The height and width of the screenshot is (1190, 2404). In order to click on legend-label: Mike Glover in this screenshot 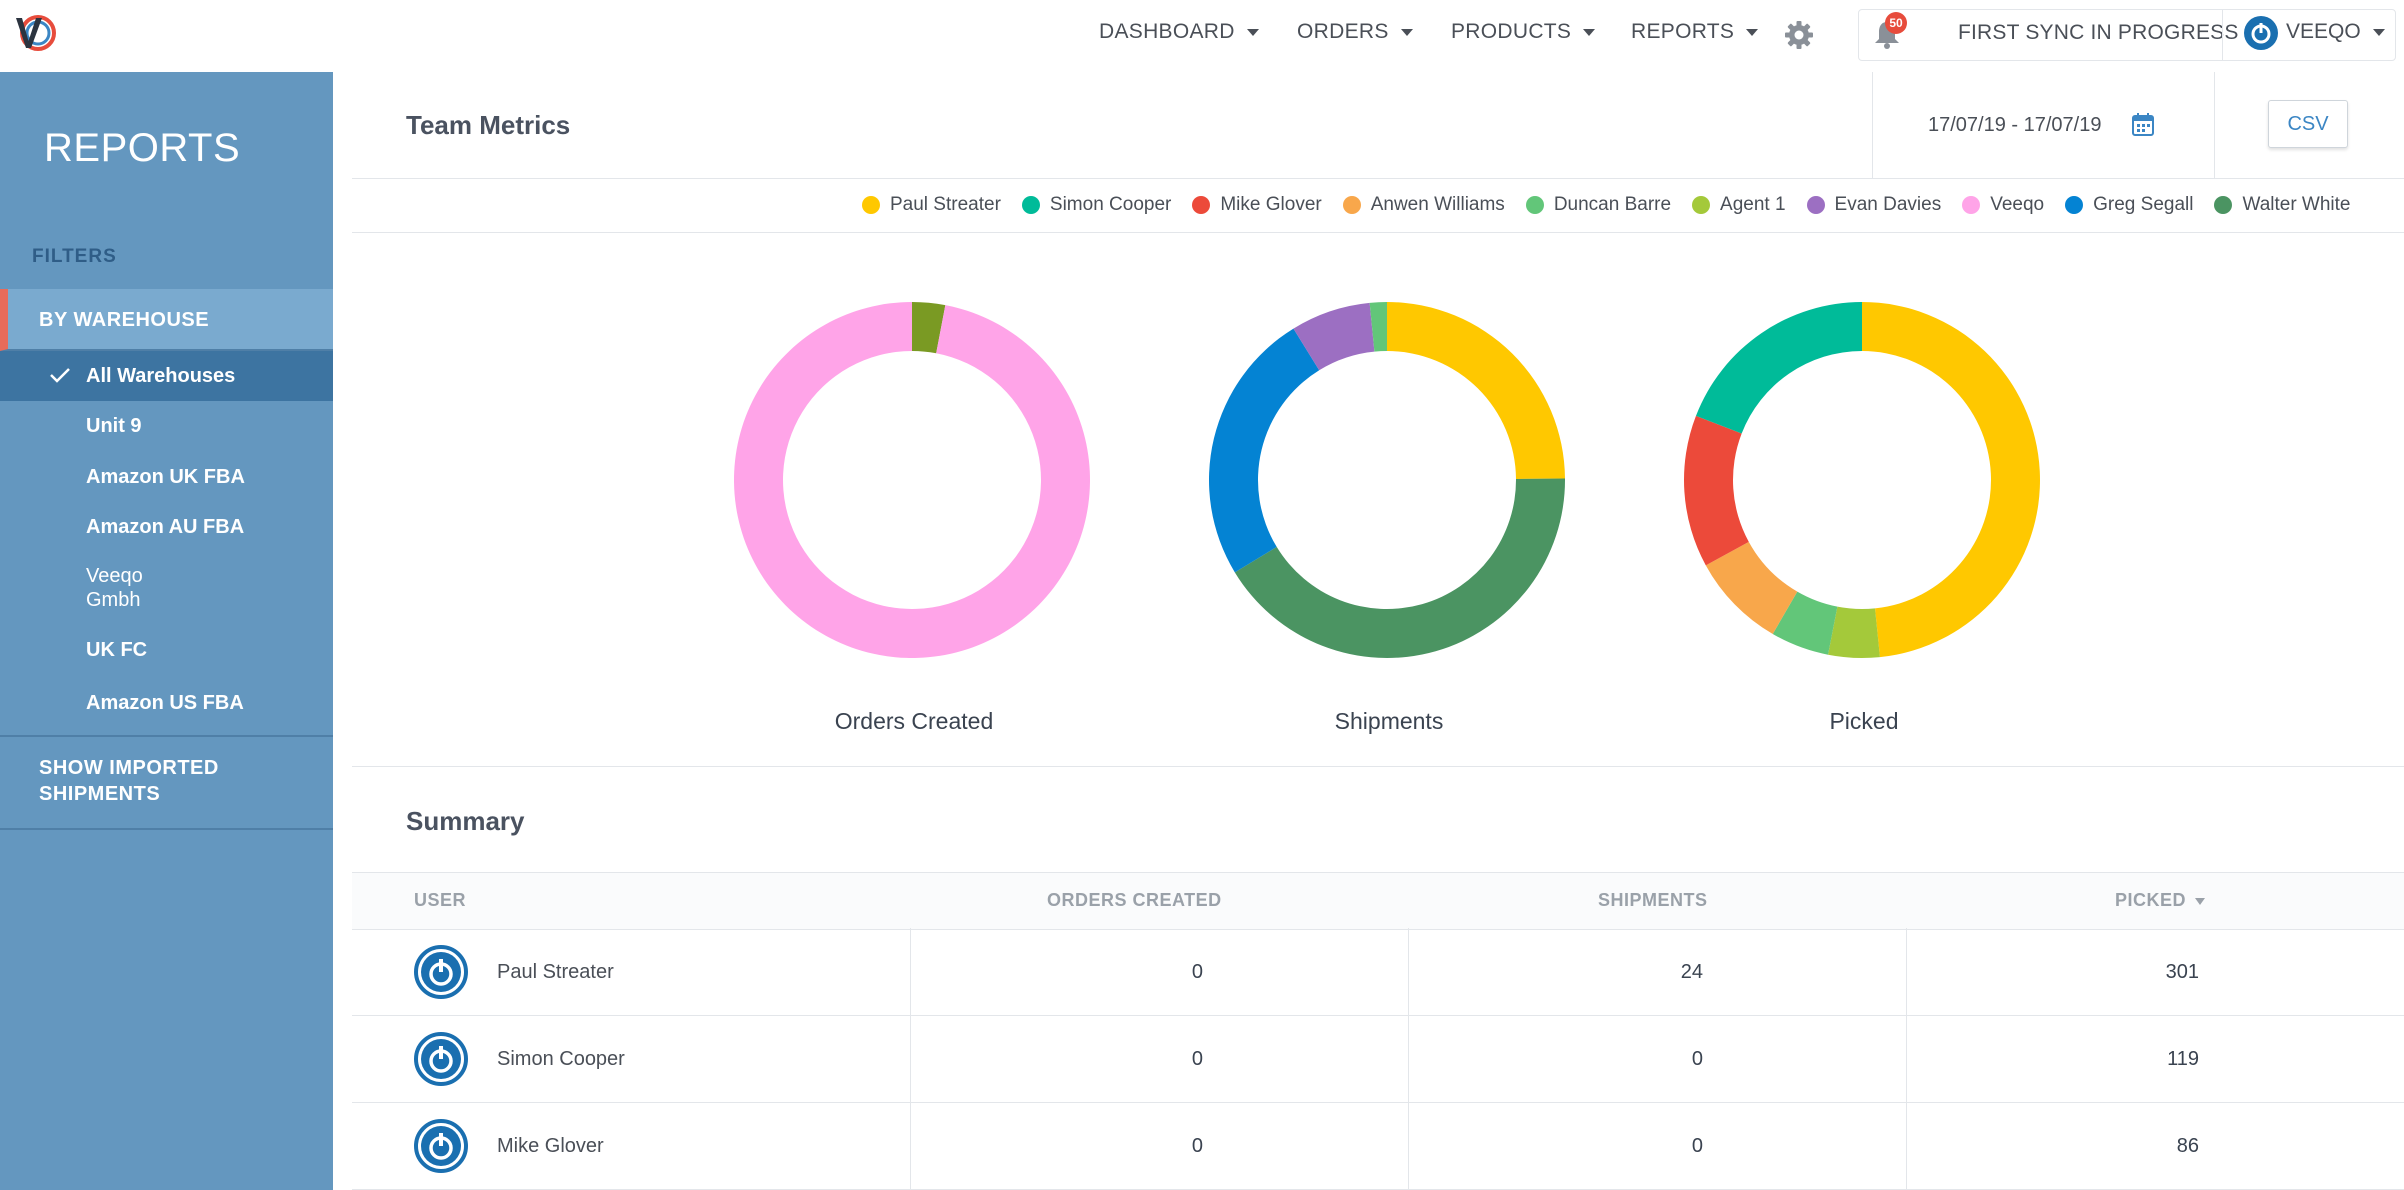, I will do `click(1271, 204)`.